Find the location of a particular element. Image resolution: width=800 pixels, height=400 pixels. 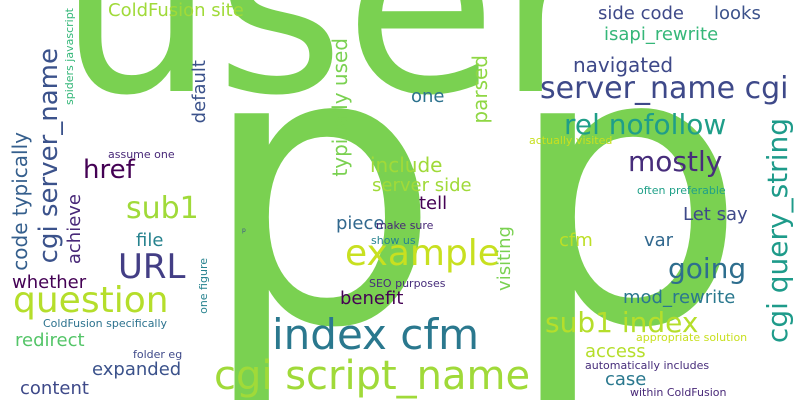

word-coldfusion-specifically: ColdFusion specifically is located at coordinates (105, 323).